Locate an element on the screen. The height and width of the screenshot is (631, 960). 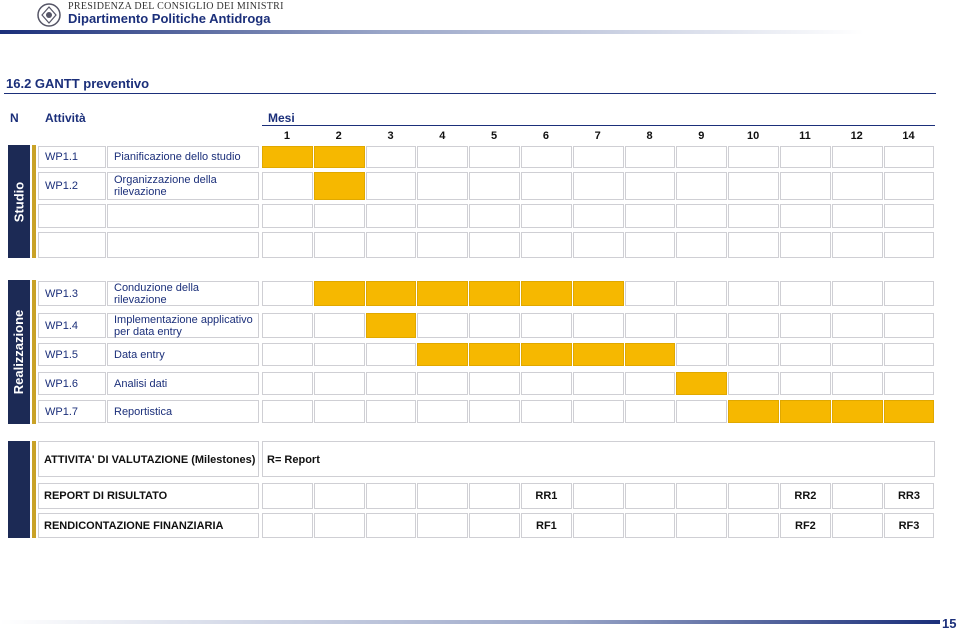
milestone-mark: RR1 is located at coordinates (546, 496).